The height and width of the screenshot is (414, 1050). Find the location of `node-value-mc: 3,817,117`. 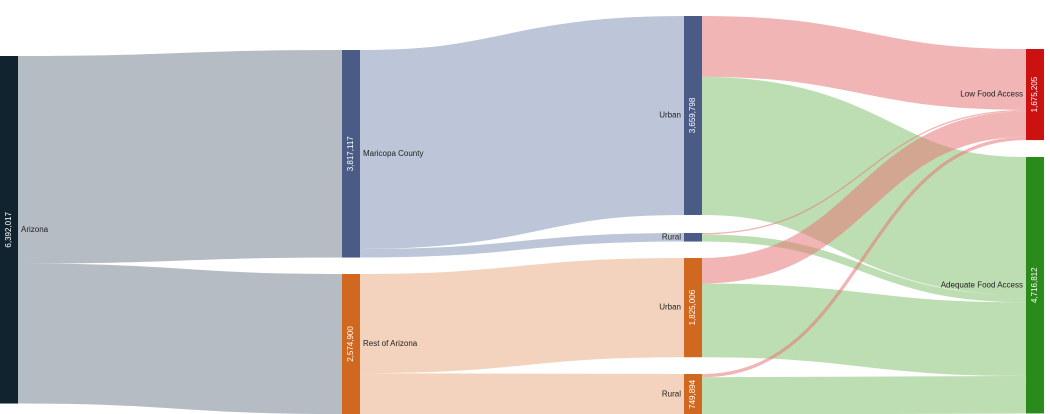

node-value-mc: 3,817,117 is located at coordinates (350, 154).